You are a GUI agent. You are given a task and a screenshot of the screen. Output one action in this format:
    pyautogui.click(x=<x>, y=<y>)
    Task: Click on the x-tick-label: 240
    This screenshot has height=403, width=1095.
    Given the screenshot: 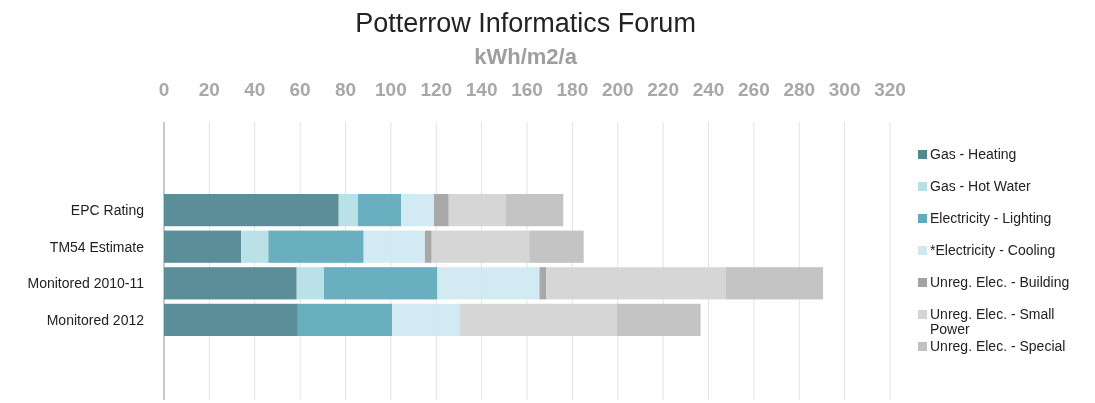 What is the action you would take?
    pyautogui.click(x=708, y=89)
    